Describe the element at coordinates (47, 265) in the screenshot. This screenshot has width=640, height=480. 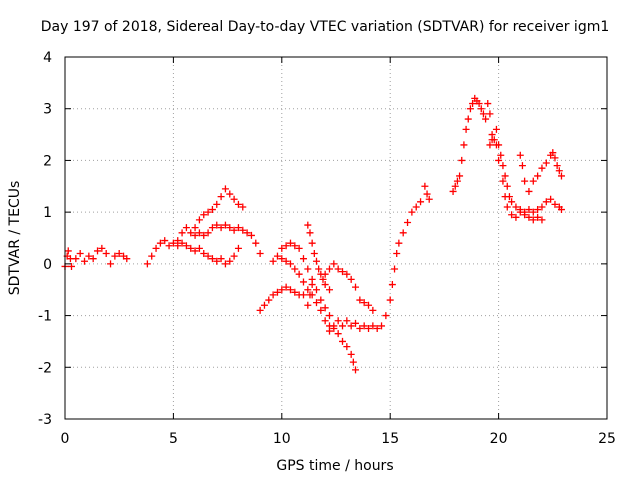
I see `y-tick-label: 0` at that location.